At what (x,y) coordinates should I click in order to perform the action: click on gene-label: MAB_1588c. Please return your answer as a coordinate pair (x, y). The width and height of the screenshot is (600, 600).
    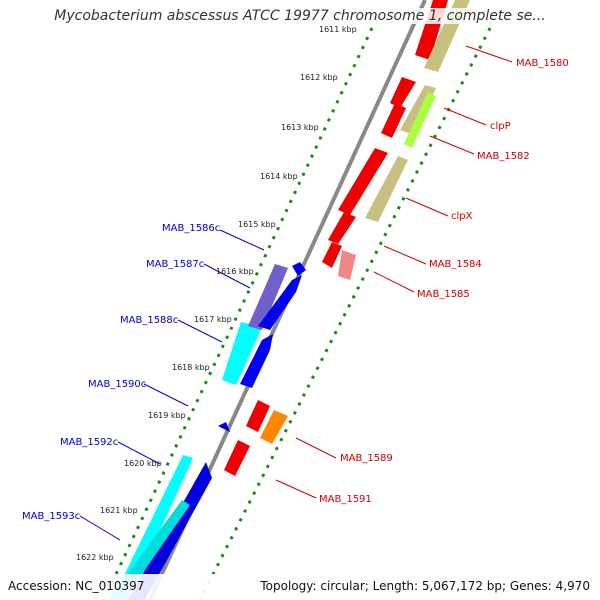
    Looking at the image, I should click on (149, 320).